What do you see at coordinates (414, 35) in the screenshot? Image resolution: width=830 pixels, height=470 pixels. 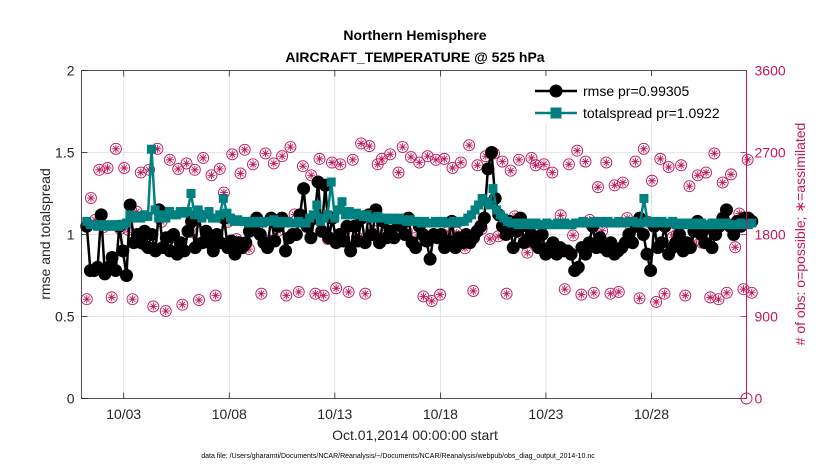 I see `chart-title-line1: Northern Hemisphere` at bounding box center [414, 35].